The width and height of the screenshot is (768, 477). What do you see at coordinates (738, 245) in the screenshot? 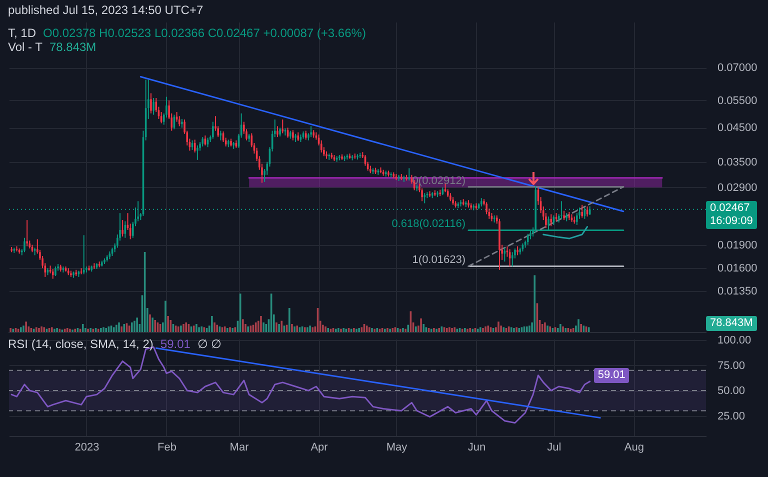
I see `y-tick-label: 0.01900` at bounding box center [738, 245].